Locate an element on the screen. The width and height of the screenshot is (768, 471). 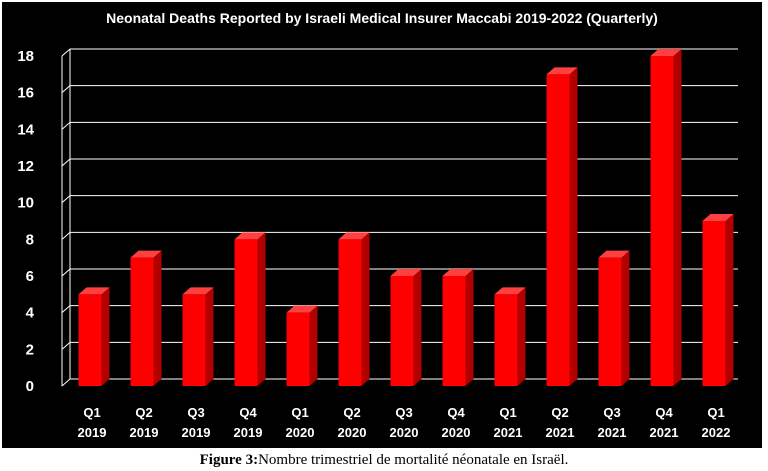
y-axis-tick-labels: 0 2 4 6 8 10 12 14 16 18 is located at coordinates (25, 221).